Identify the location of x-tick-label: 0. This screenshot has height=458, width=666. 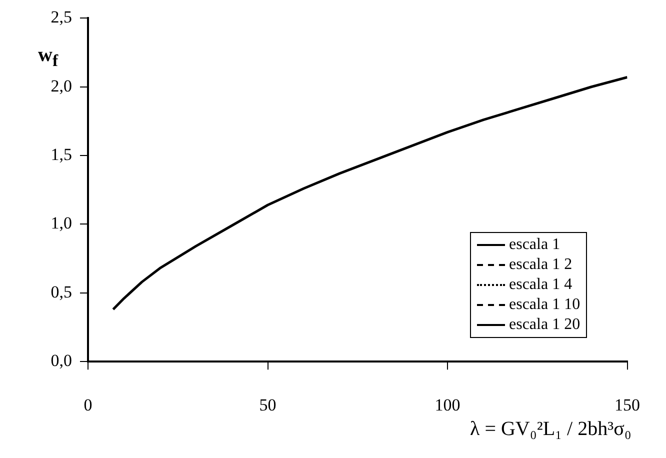
(88, 404).